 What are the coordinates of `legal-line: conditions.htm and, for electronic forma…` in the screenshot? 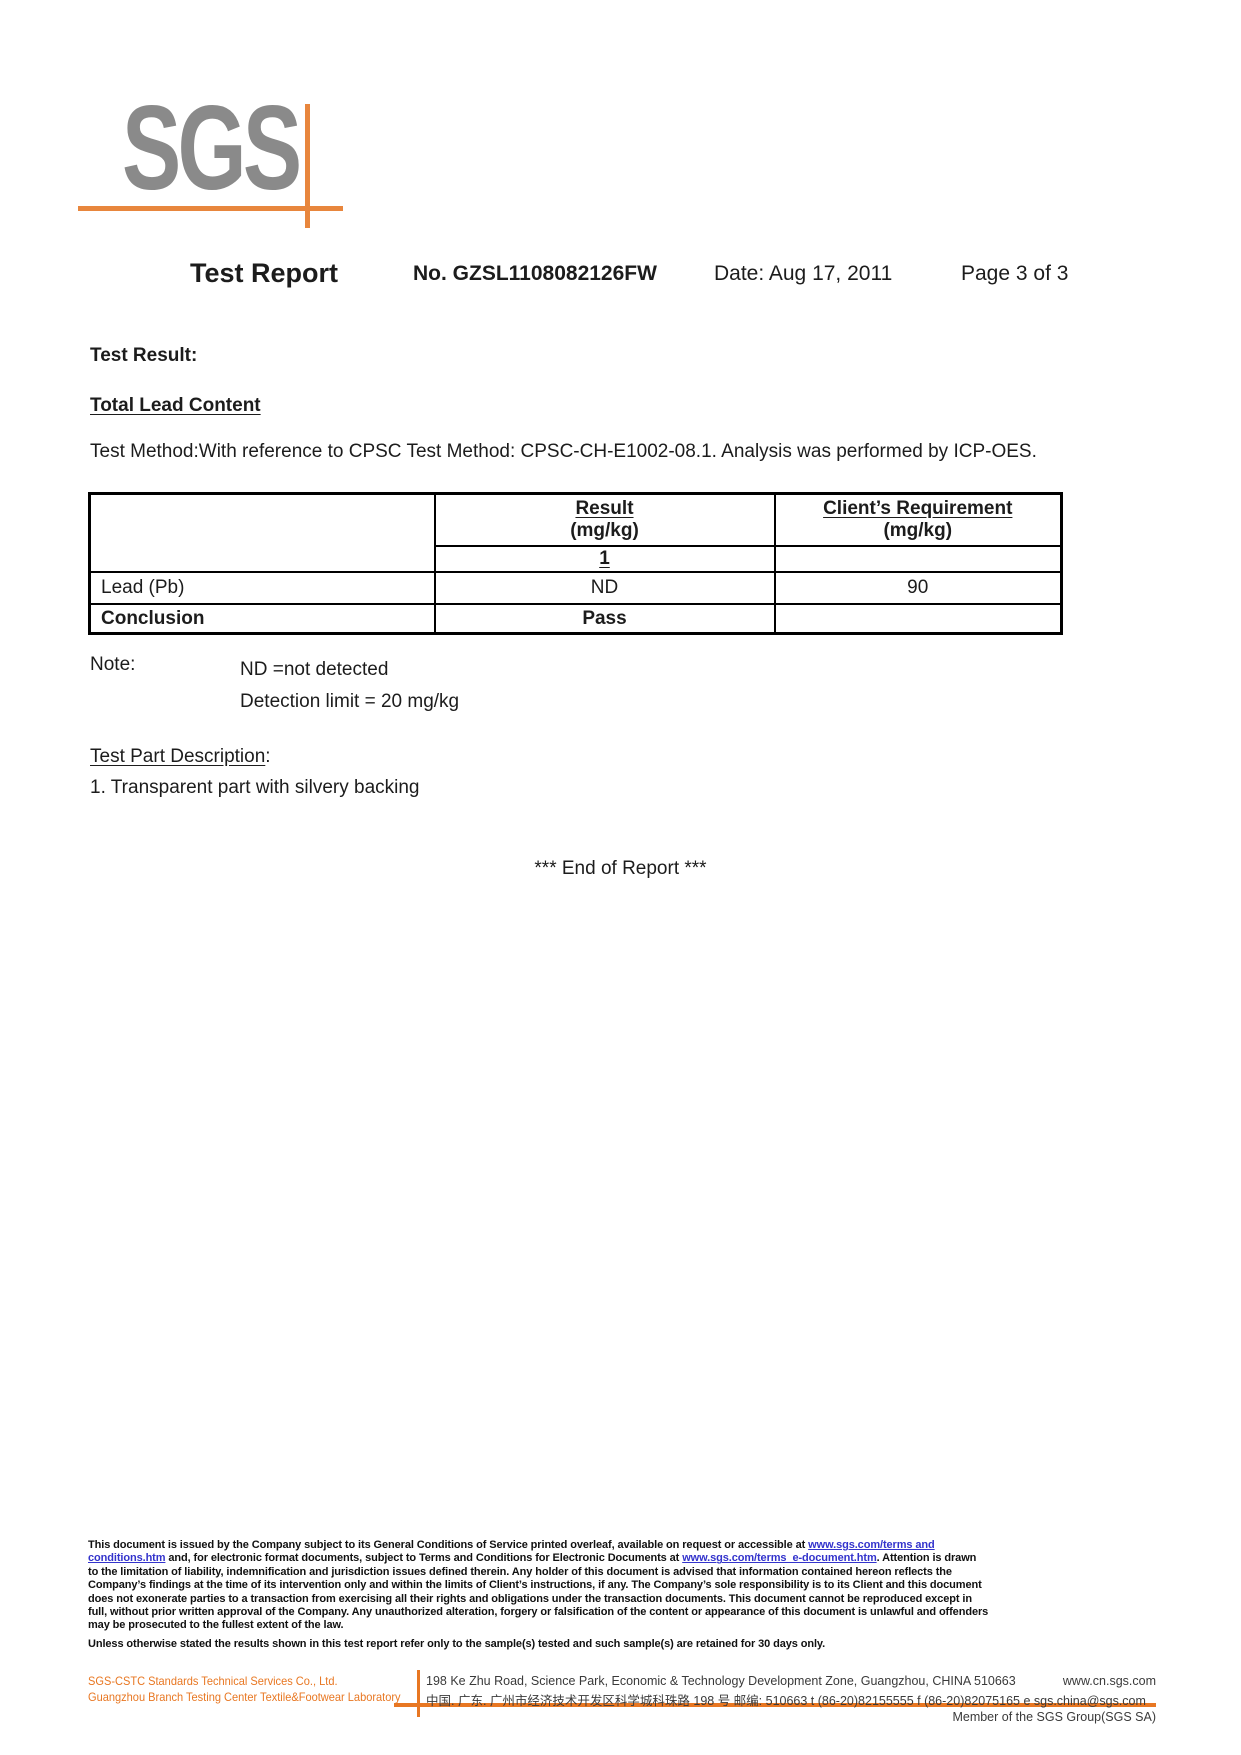 It's located at (625, 1558).